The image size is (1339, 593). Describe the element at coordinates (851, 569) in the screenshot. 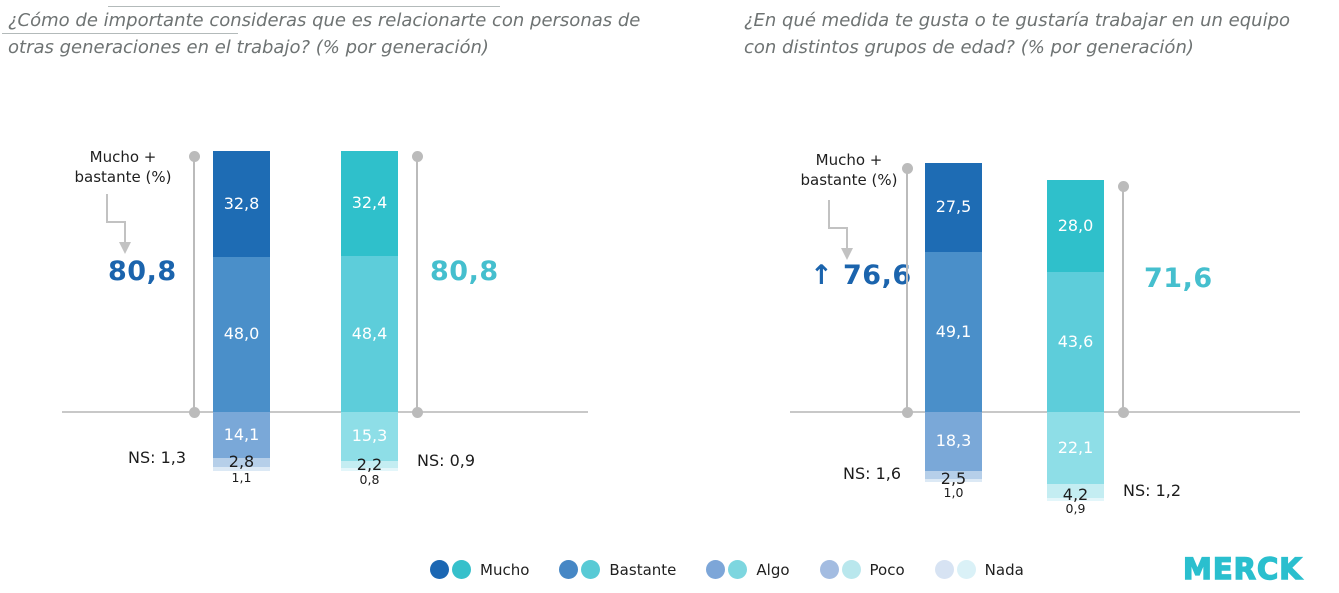

I see `poco-teal-dot-icon` at that location.